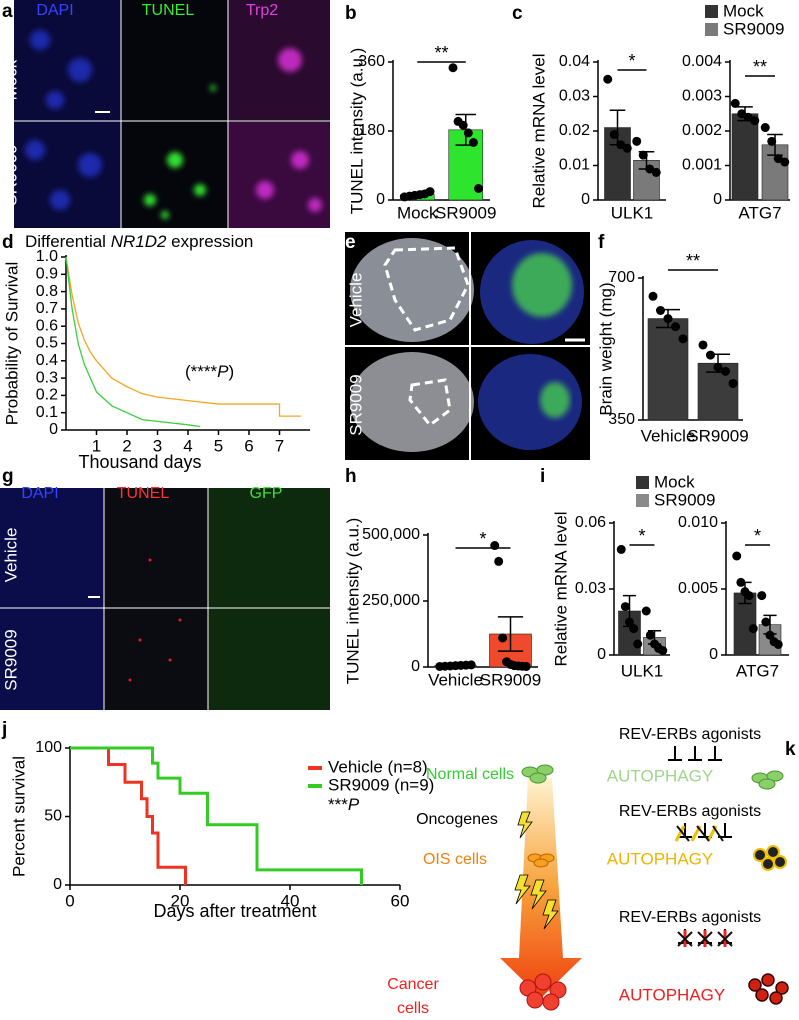 Image resolution: width=799 pixels, height=1020 pixels. Describe the element at coordinates (157, 445) in the screenshot. I see `x-tick-label: 3` at that location.